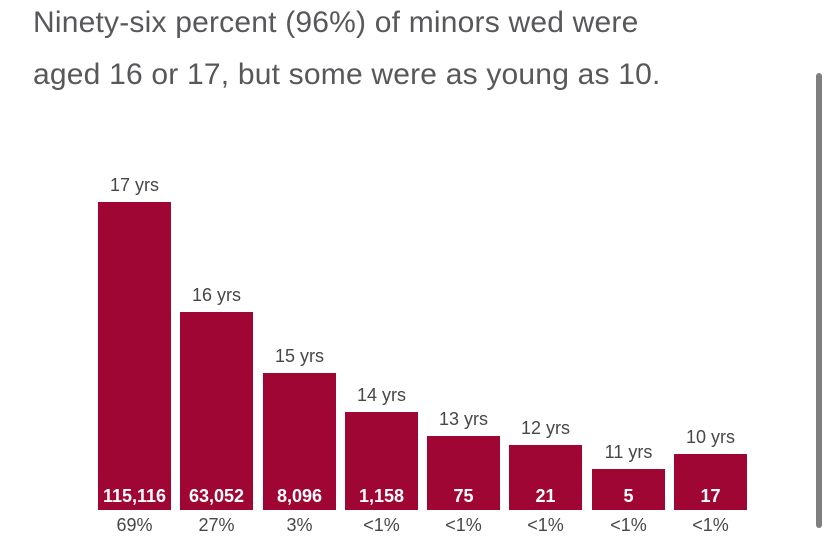 This screenshot has width=828, height=551. What do you see at coordinates (299, 525) in the screenshot?
I see `bar-percent-label: 3%` at bounding box center [299, 525].